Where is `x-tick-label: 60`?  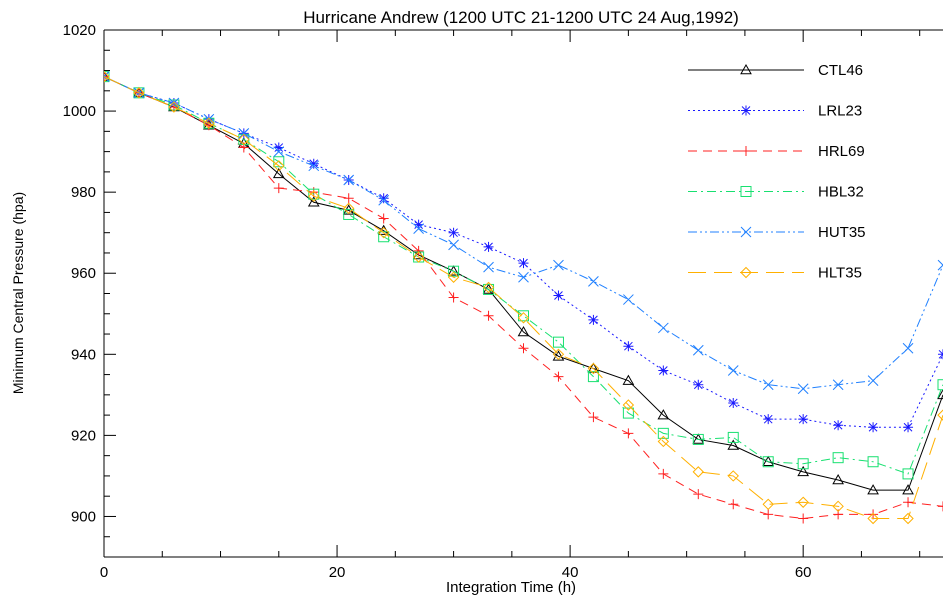 x-tick-label: 60 is located at coordinates (803, 572).